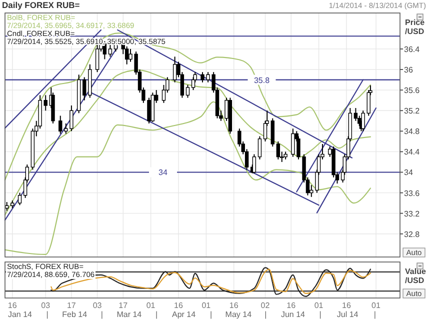  What do you see at coordinates (412, 131) in the screenshot?
I see `y-tick-label: 34.8` at bounding box center [412, 131].